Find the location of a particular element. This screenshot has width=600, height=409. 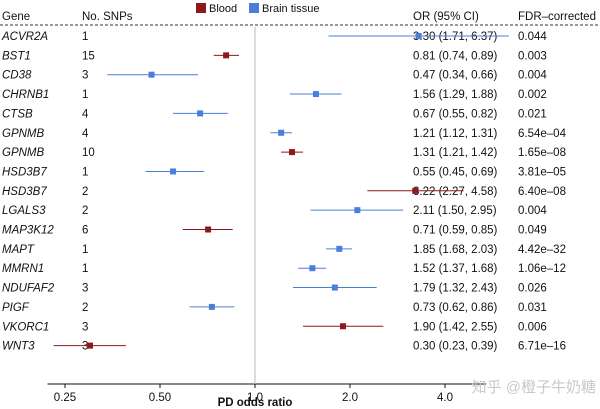

row-gene: VKORC1 is located at coordinates (25, 327).